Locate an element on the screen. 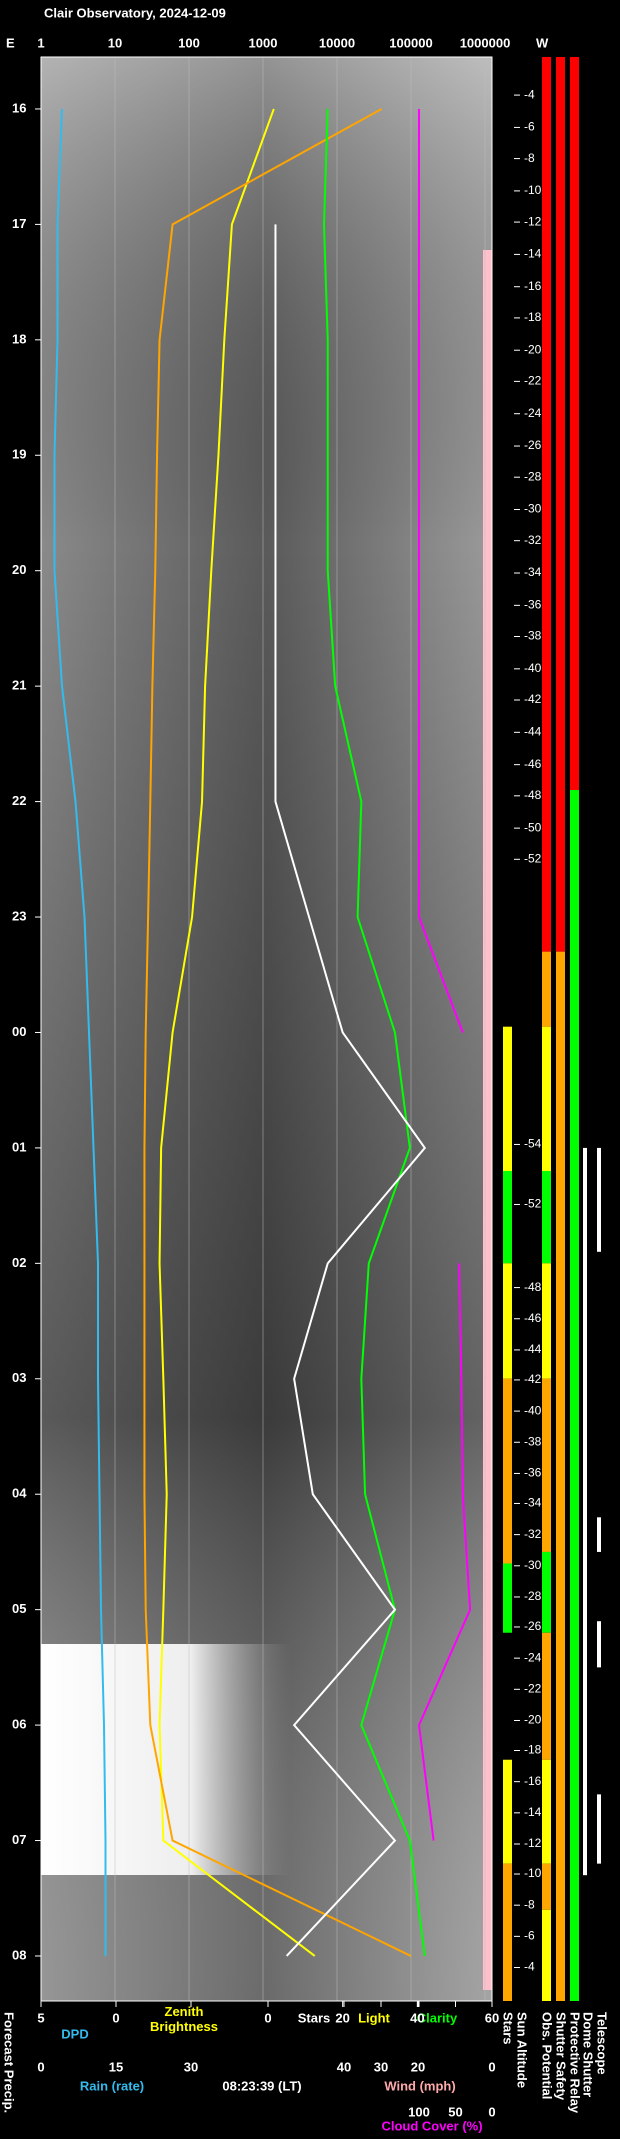 This screenshot has width=620, height=2139. stars-label: Stars is located at coordinates (314, 2017).